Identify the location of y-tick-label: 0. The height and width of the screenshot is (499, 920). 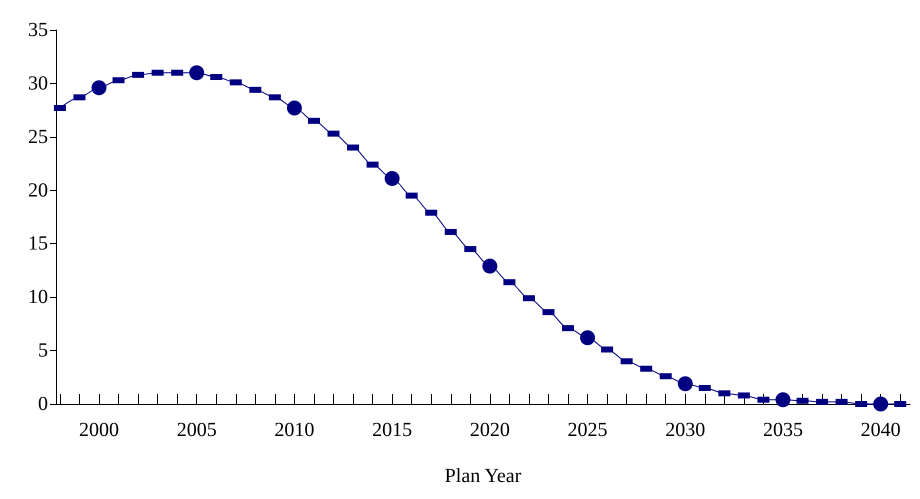
(43, 404).